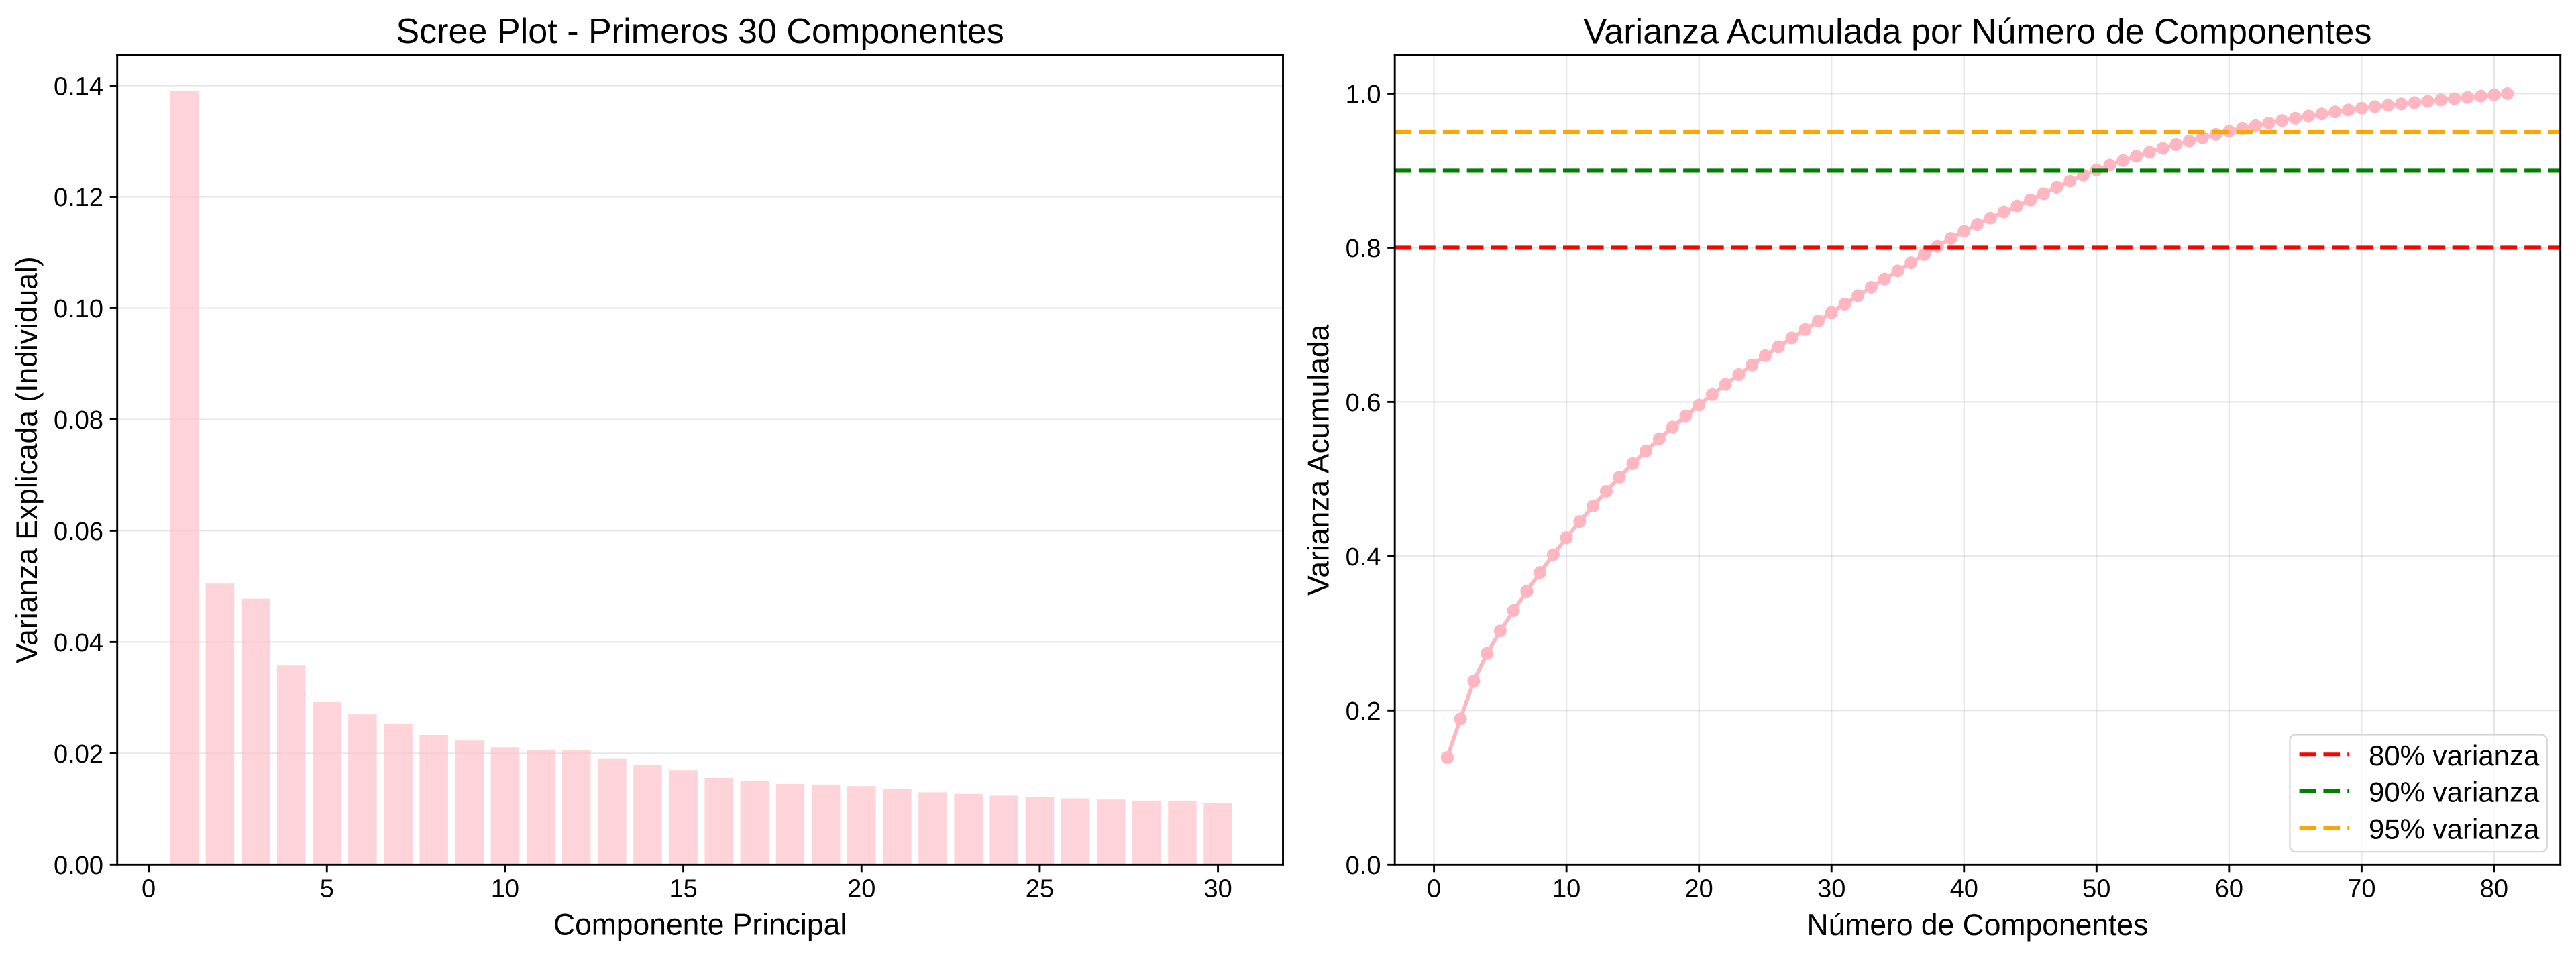  What do you see at coordinates (2454, 755) in the screenshot?
I see `svg-text: 80% varianza` at bounding box center [2454, 755].